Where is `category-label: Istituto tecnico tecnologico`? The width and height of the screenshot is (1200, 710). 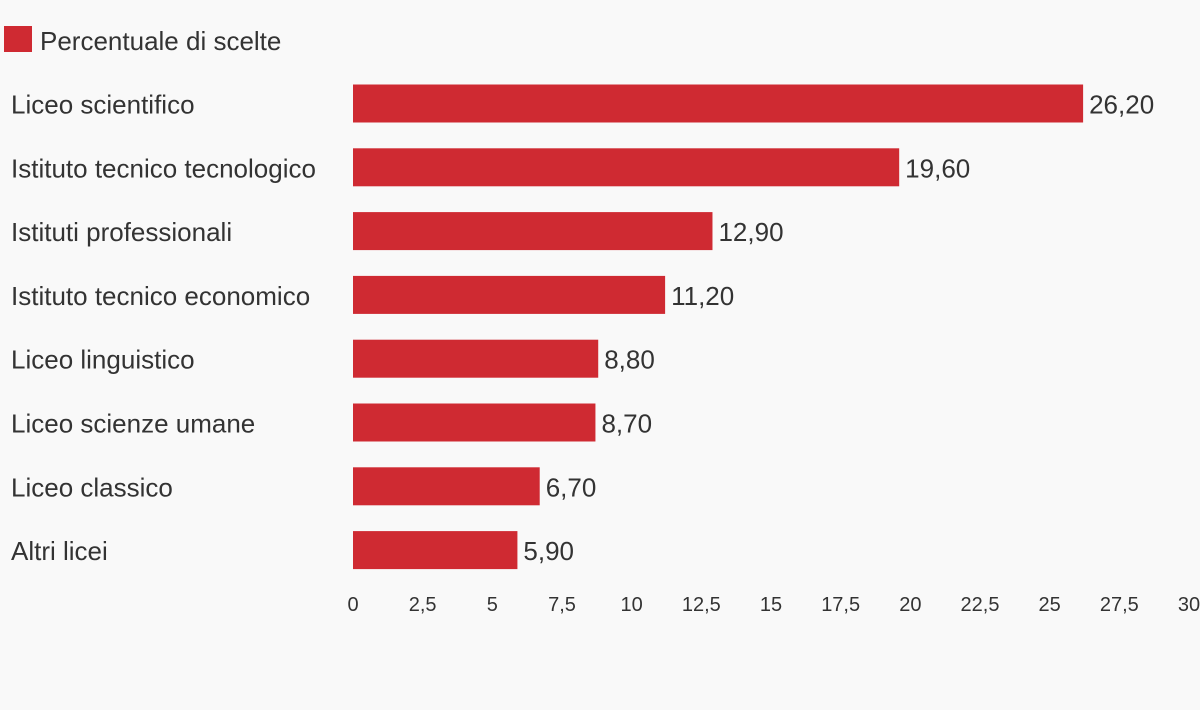 category-label: Istituto tecnico tecnologico is located at coordinates (163, 168).